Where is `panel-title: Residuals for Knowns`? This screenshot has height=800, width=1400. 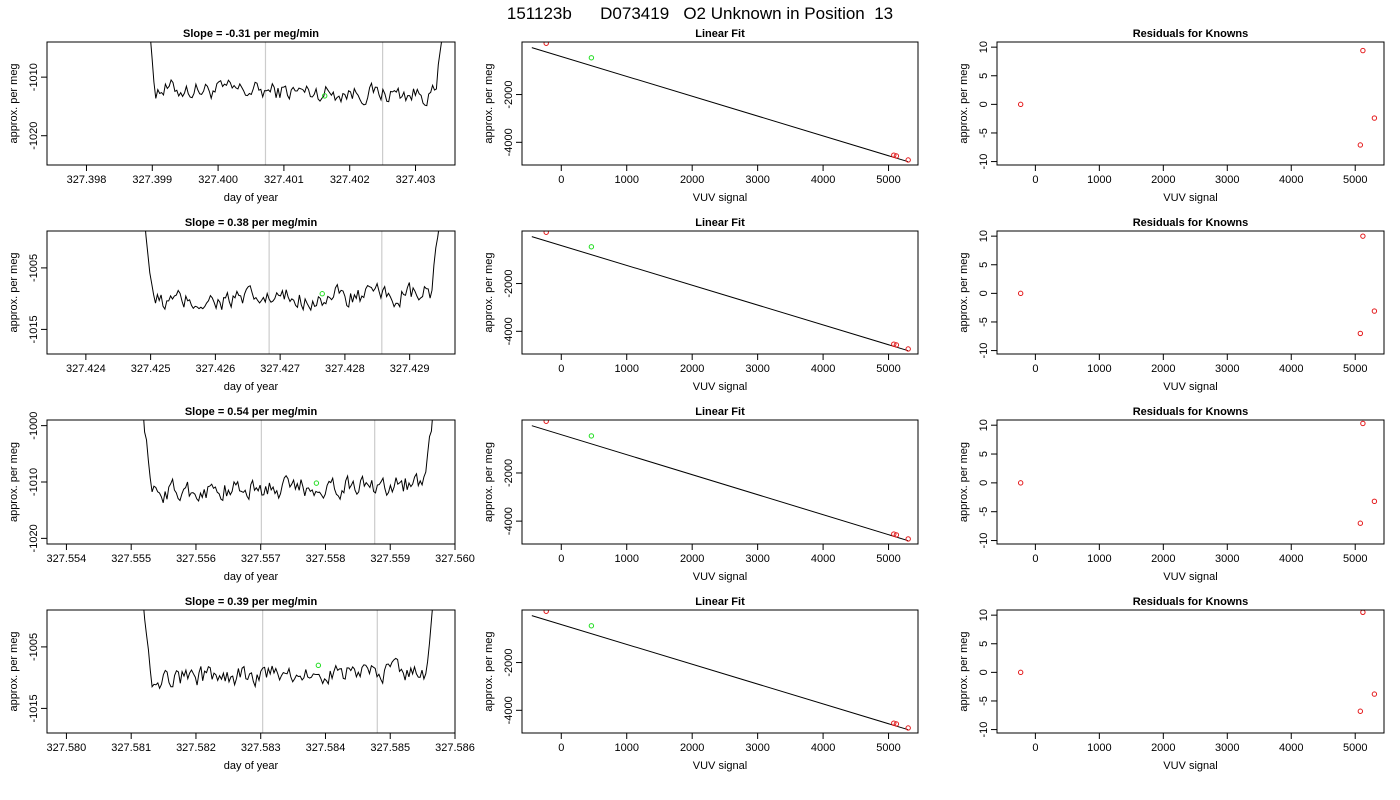
panel-title: Residuals for Knowns is located at coordinates (1191, 34).